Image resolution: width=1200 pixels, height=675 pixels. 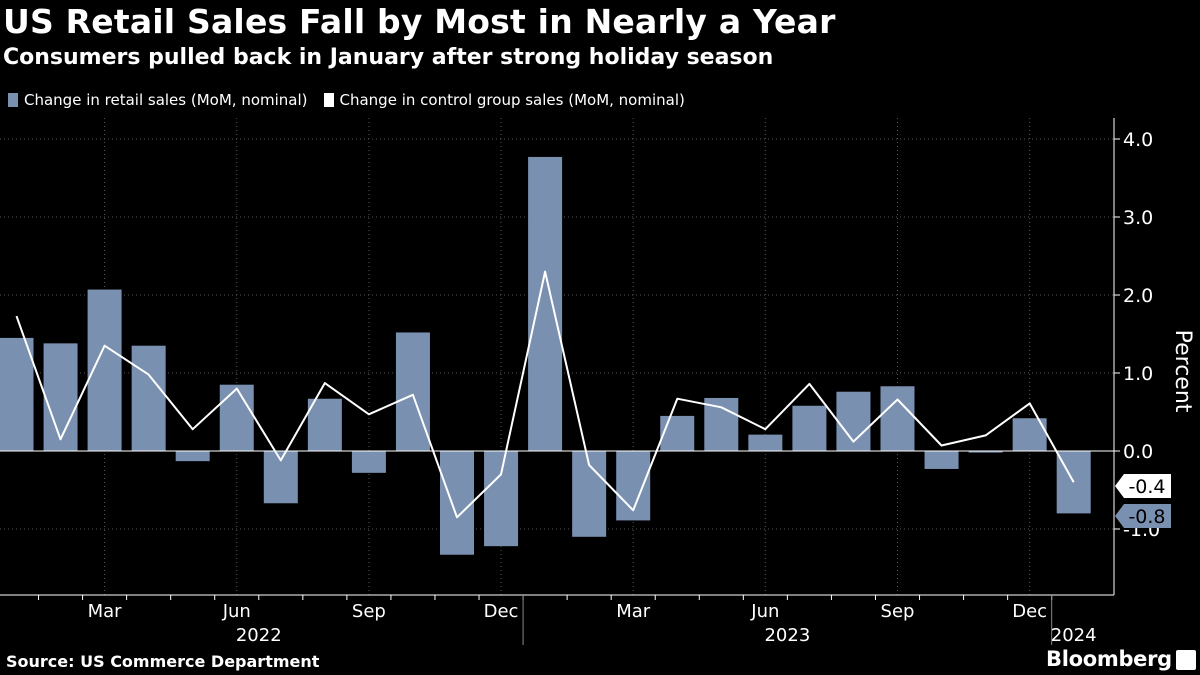 I want to click on year-label: 2023, so click(x=787, y=635).